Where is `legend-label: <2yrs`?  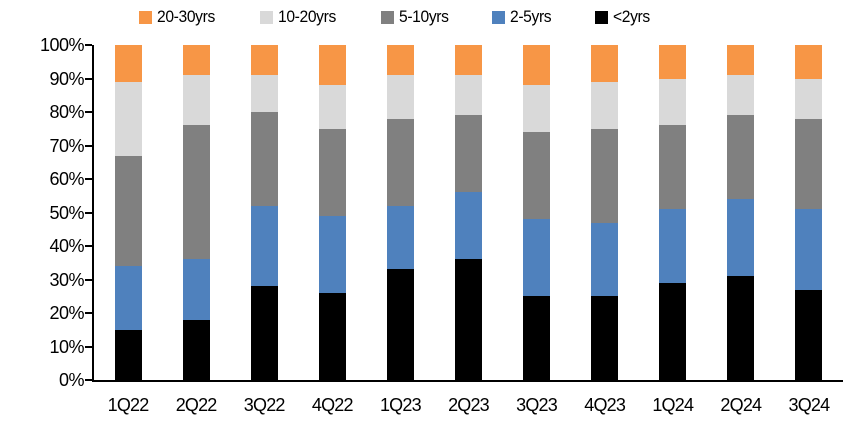
legend-label: <2yrs is located at coordinates (632, 16).